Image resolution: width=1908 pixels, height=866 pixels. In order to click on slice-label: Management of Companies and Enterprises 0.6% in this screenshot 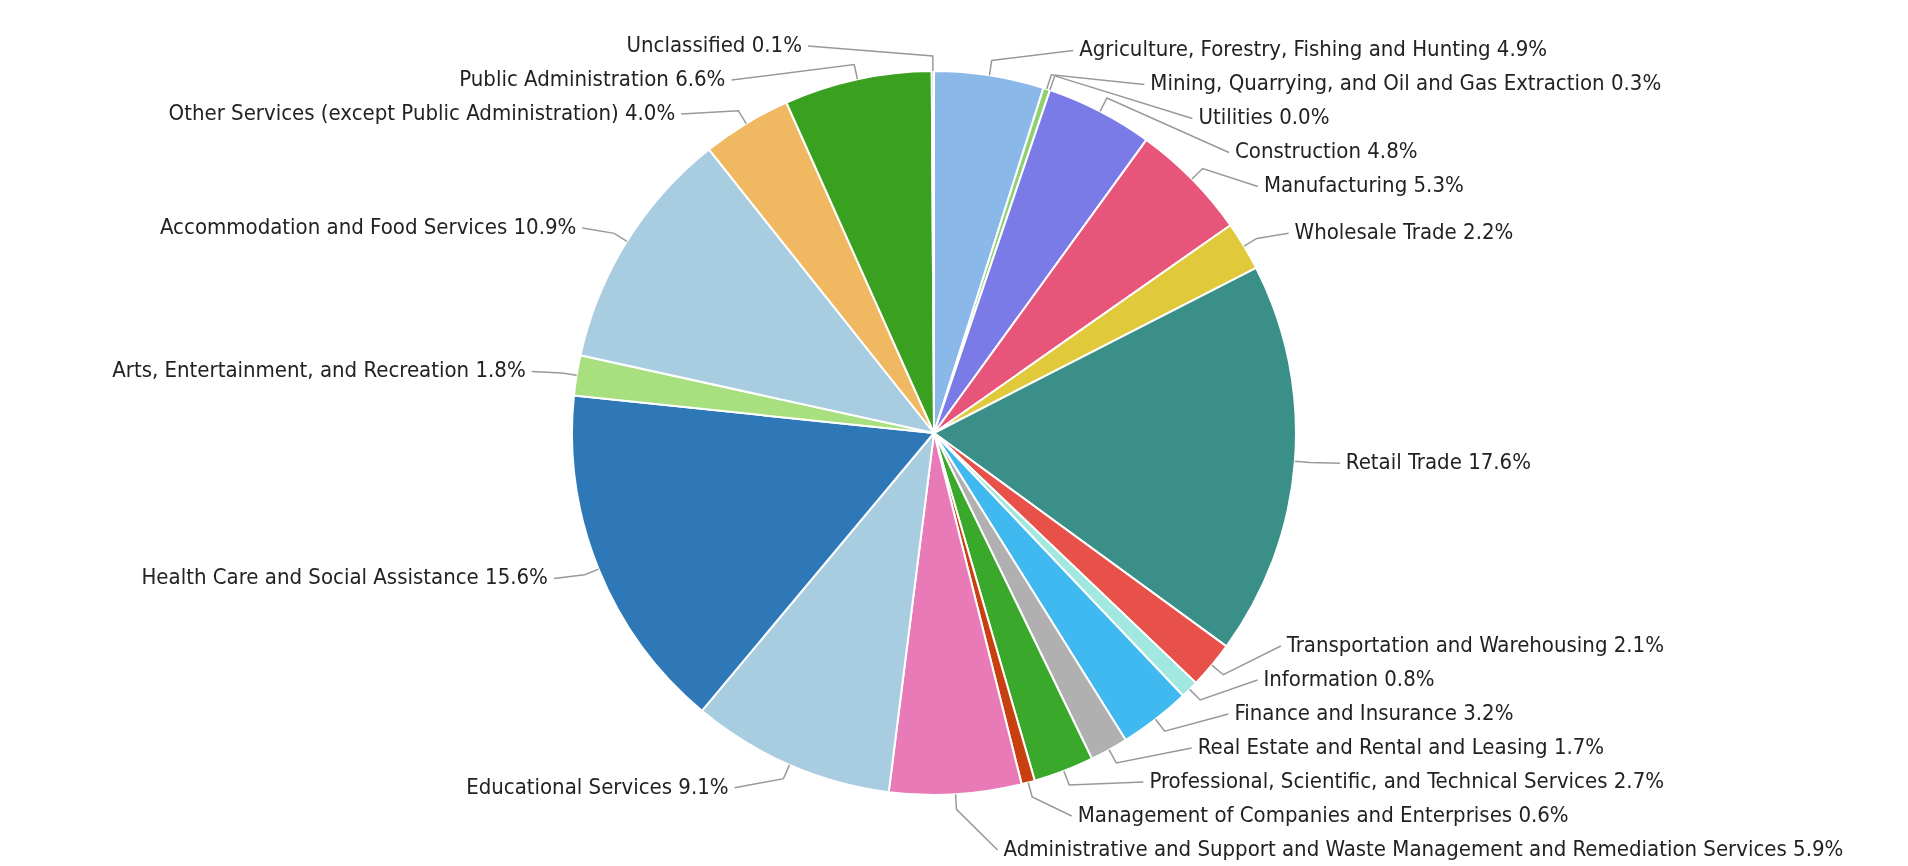, I will do `click(1323, 814)`.